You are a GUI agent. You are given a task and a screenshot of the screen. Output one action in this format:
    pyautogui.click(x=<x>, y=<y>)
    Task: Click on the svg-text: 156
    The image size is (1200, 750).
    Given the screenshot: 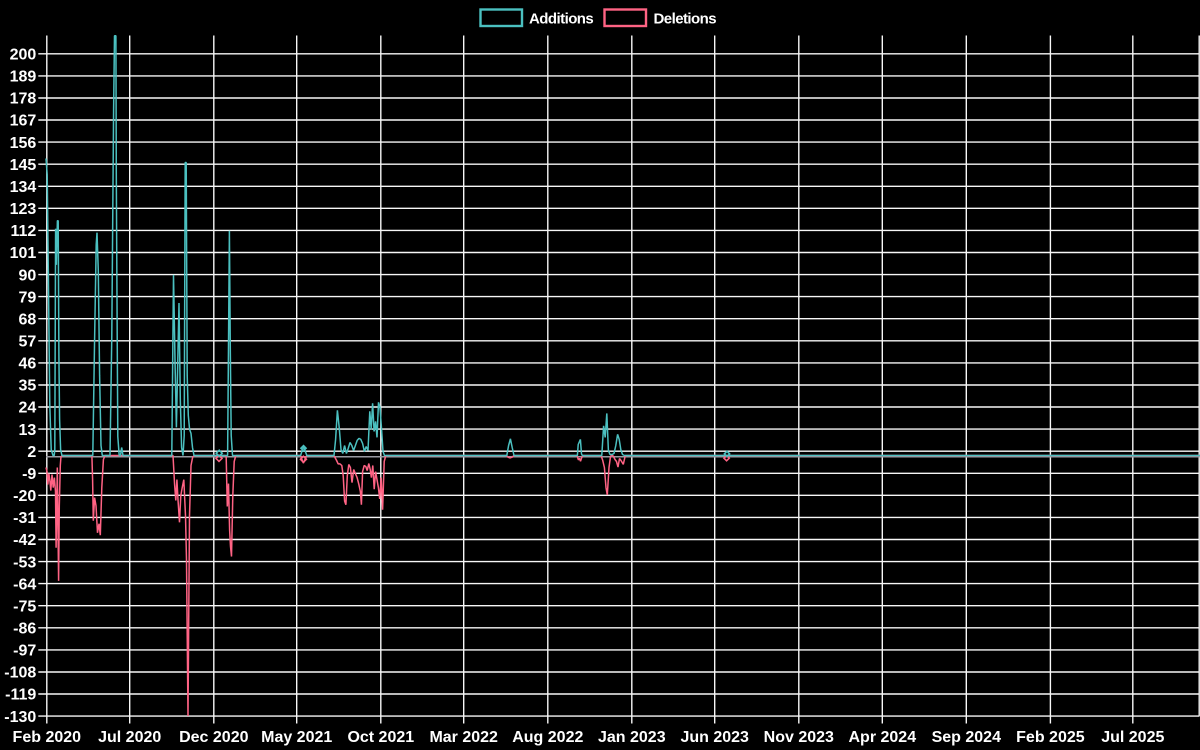 What is the action you would take?
    pyautogui.click(x=23, y=143)
    